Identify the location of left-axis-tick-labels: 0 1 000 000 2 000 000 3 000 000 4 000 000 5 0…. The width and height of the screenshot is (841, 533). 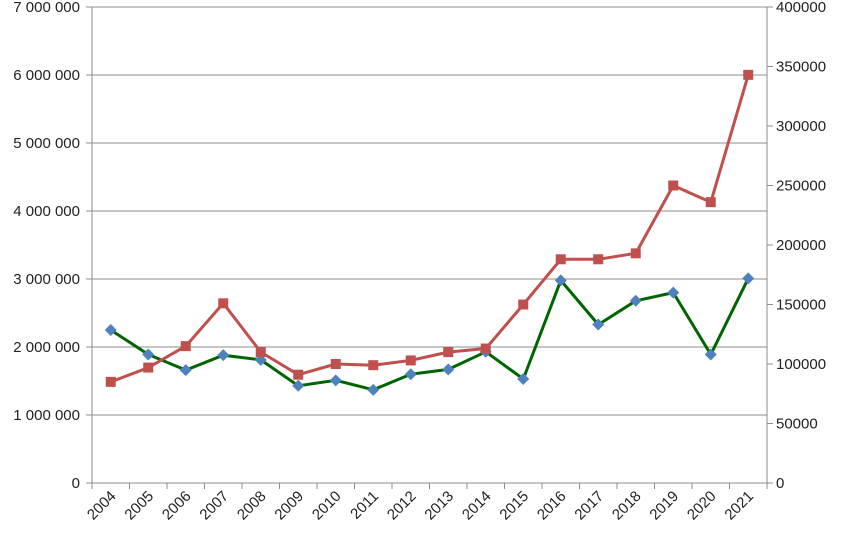
(46, 246).